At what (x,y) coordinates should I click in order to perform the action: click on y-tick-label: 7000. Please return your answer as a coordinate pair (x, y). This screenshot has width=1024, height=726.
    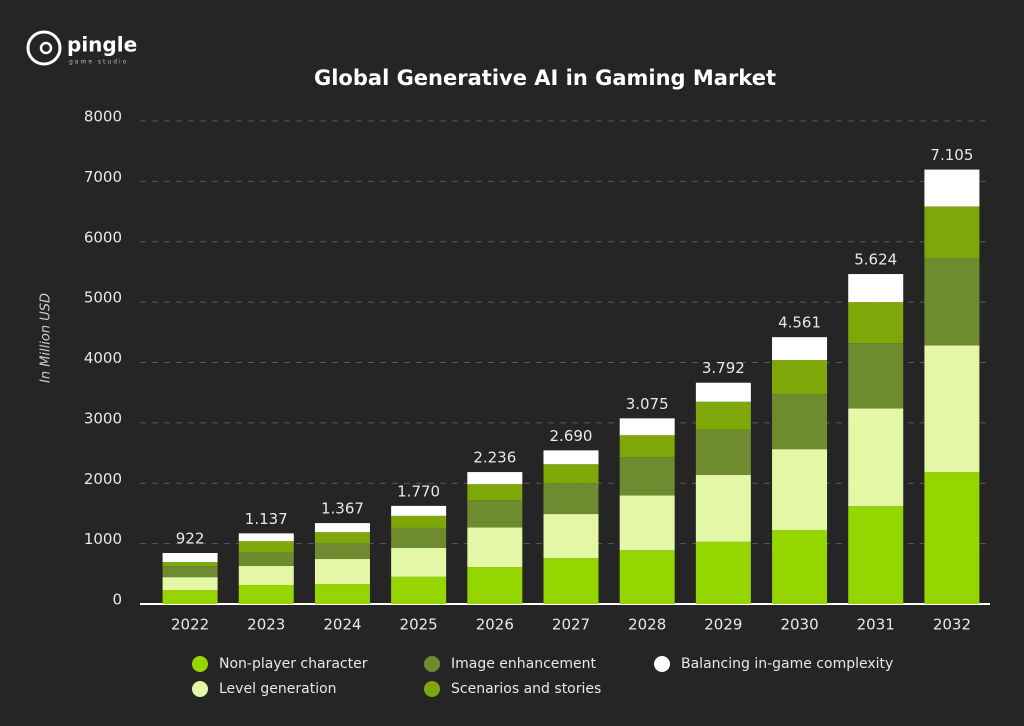
    Looking at the image, I should click on (103, 177).